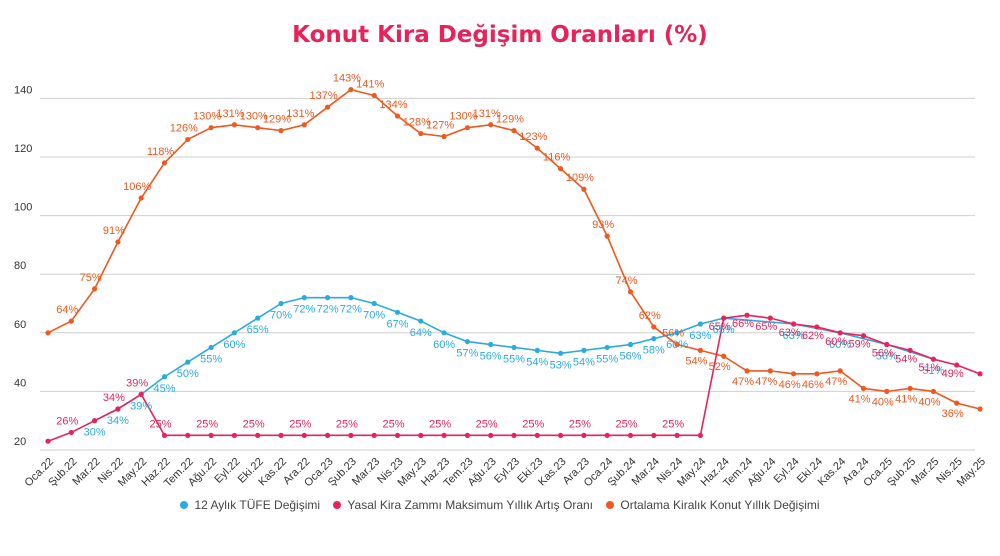  What do you see at coordinates (351, 310) in the screenshot?
I see `data-label: 72%` at bounding box center [351, 310].